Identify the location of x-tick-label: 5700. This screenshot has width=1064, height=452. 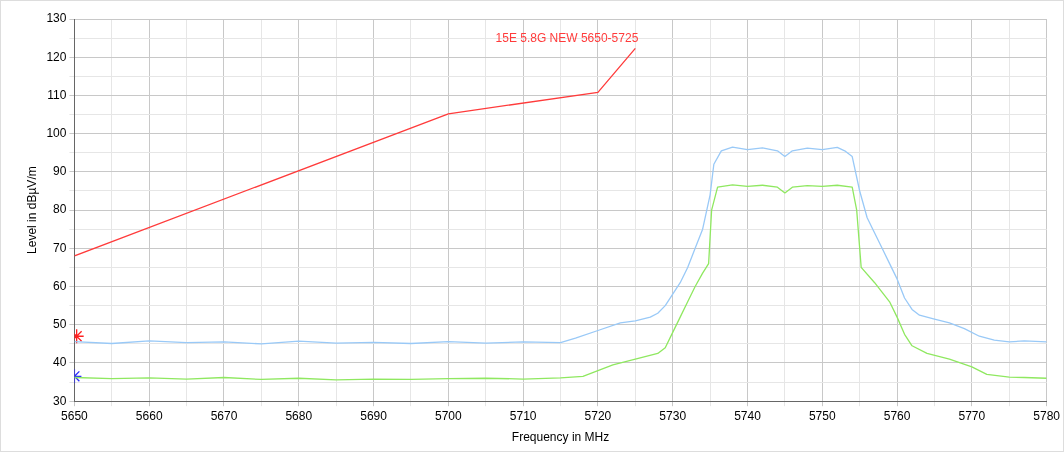
(449, 415).